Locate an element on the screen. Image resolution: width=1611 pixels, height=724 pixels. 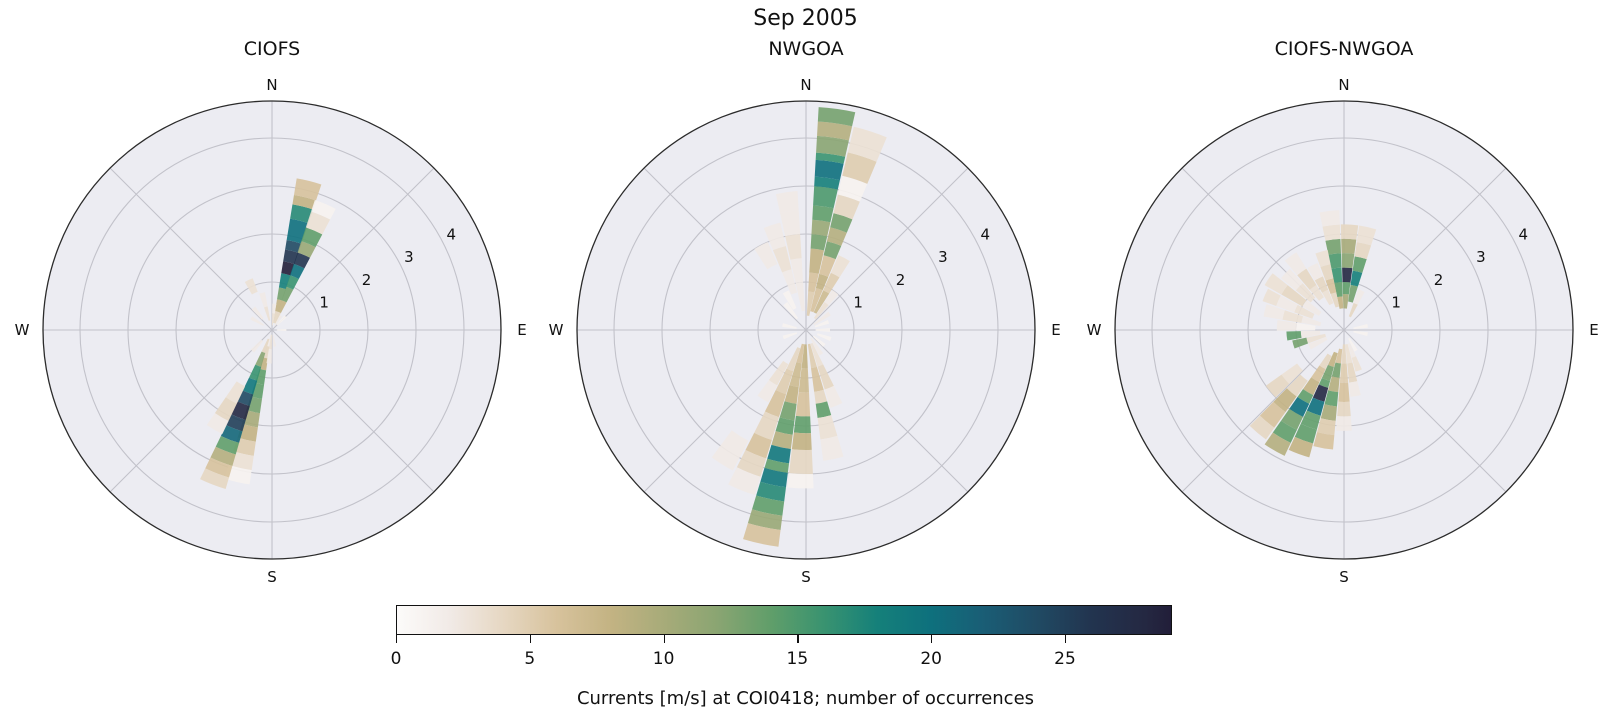
colorbar-gradient is located at coordinates (784, 620).